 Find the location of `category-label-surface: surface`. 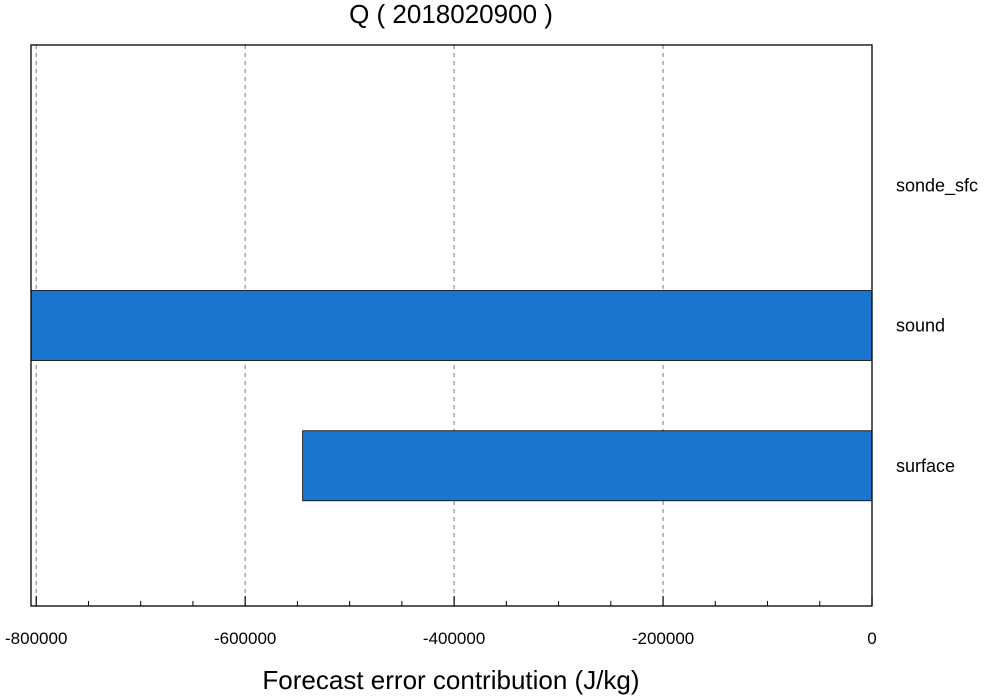

category-label-surface: surface is located at coordinates (925, 466).